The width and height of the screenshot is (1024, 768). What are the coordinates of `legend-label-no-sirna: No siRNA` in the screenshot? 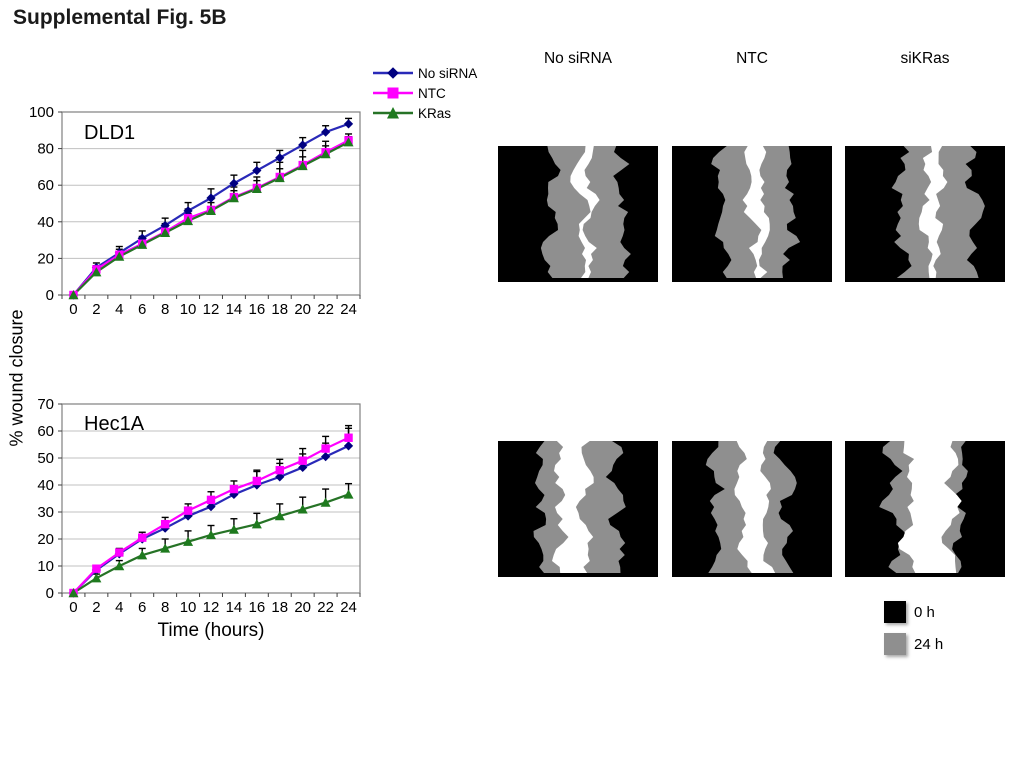 It's located at (448, 73).